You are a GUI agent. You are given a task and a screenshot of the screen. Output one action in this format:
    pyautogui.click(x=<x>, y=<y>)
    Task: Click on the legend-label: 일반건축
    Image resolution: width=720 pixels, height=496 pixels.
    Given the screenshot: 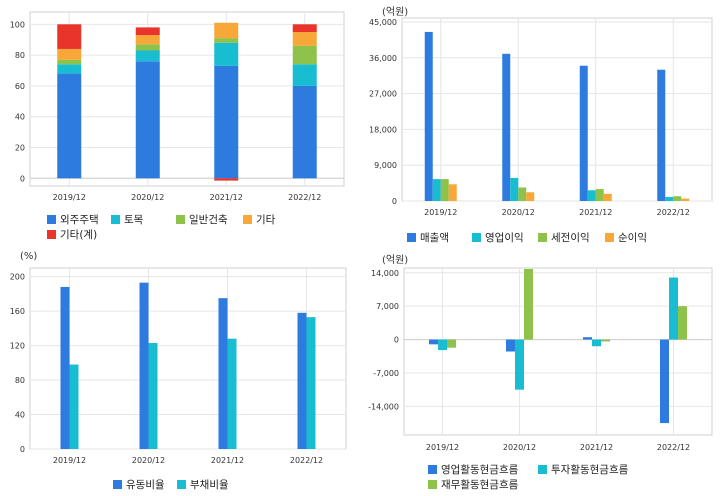 What is the action you would take?
    pyautogui.click(x=208, y=220)
    